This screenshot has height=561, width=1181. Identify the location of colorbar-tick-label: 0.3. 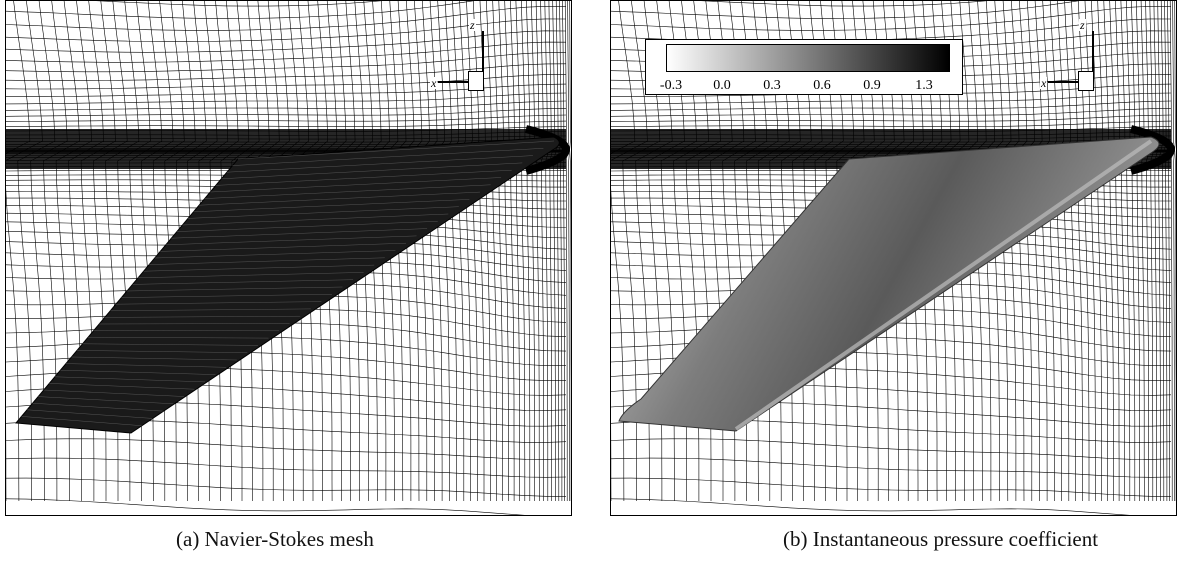
(772, 85).